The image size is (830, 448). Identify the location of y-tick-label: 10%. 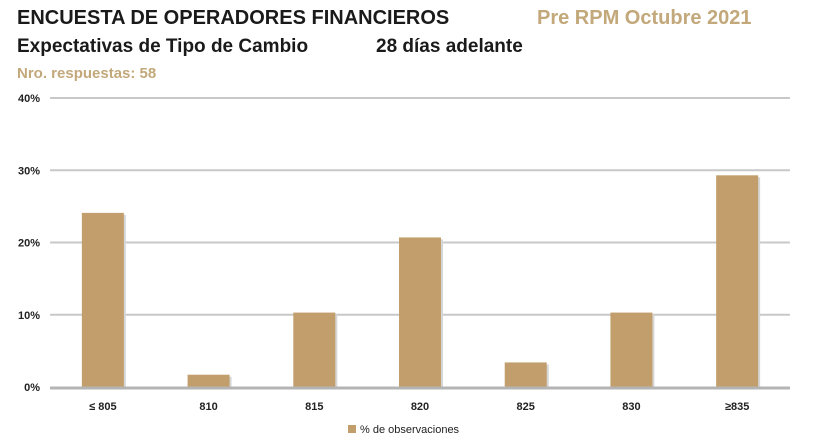
(29, 316).